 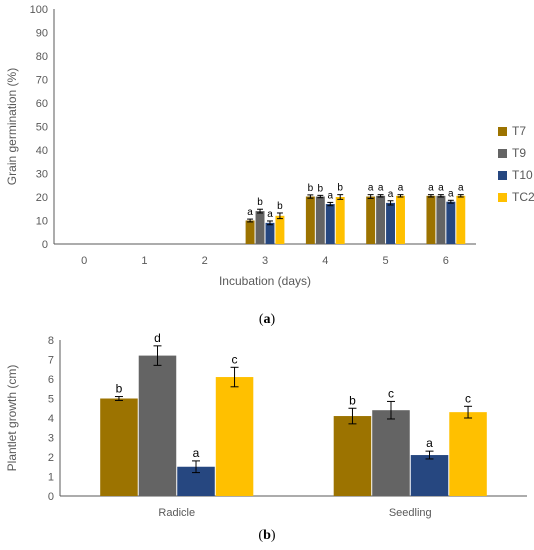 What do you see at coordinates (51, 458) in the screenshot?
I see `y-tick-label: 2` at bounding box center [51, 458].